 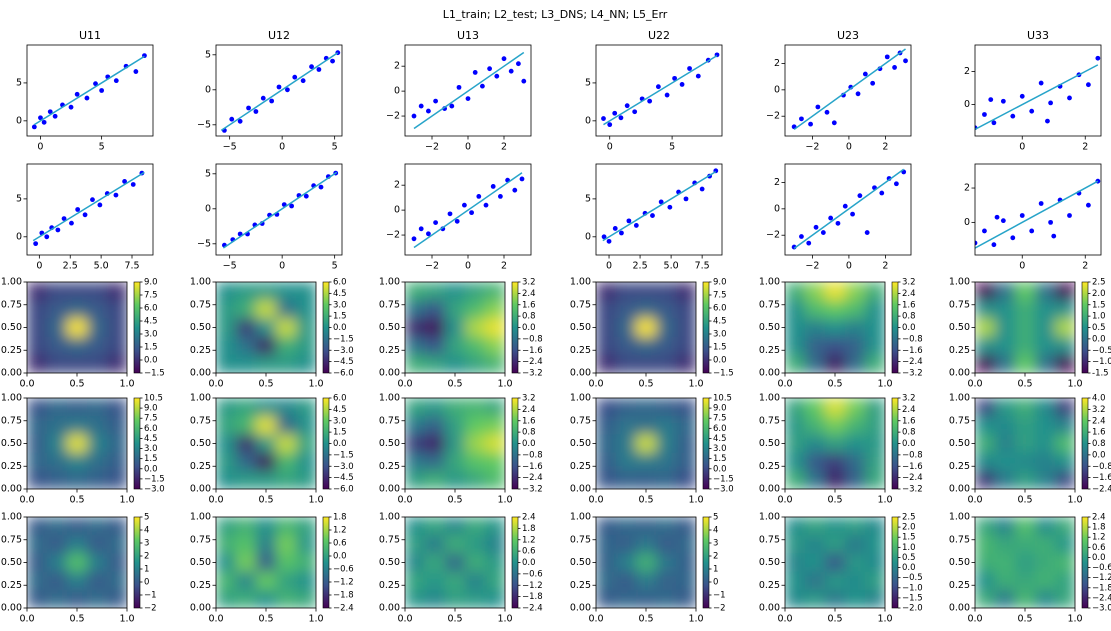 I want to click on field, so click(x=646, y=562).